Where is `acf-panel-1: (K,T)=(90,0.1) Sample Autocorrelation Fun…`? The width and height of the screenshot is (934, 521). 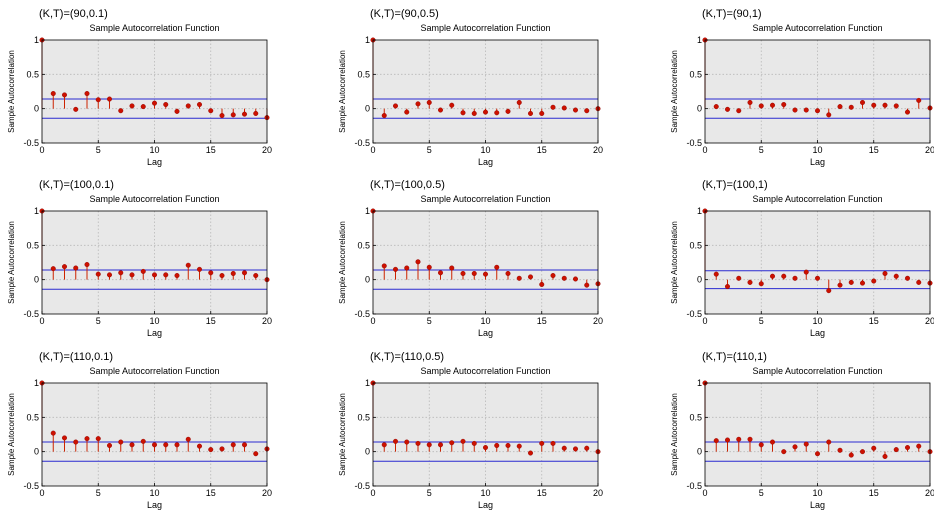 acf-panel-1: (K,T)=(90,0.1) Sample Autocorrelation Fun… is located at coordinates (139, 87).